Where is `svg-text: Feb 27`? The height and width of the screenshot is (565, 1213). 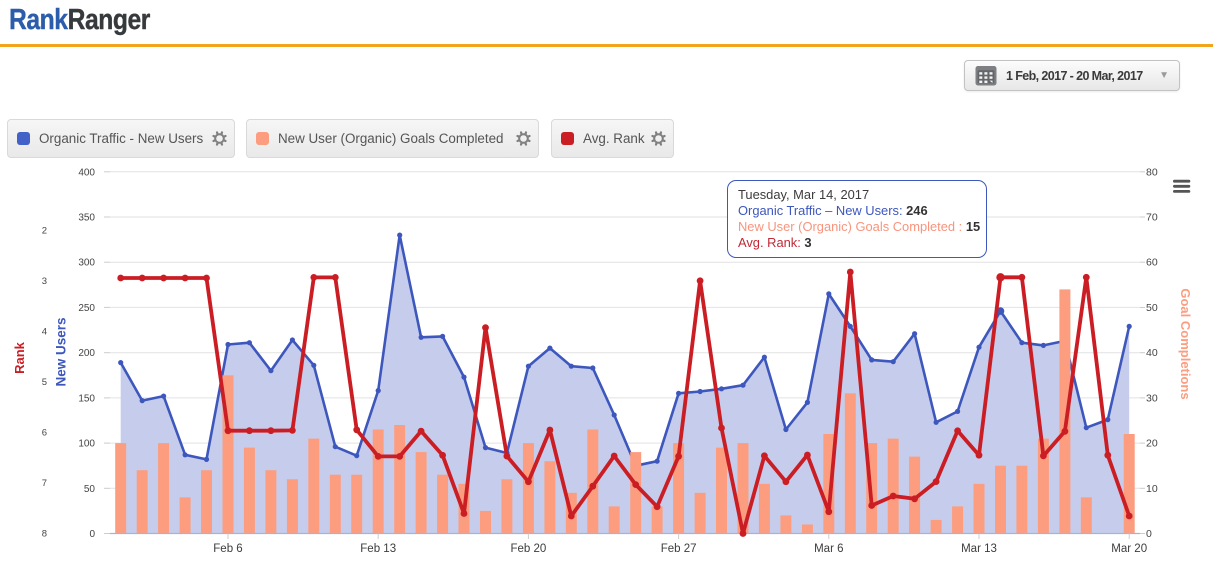 svg-text: Feb 27 is located at coordinates (679, 549).